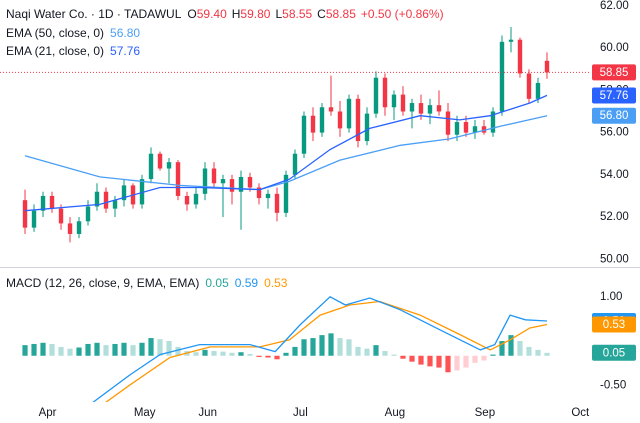 The image size is (640, 423). What do you see at coordinates (276, 283) in the screenshot?
I see `legend-value: 0.53` at bounding box center [276, 283].